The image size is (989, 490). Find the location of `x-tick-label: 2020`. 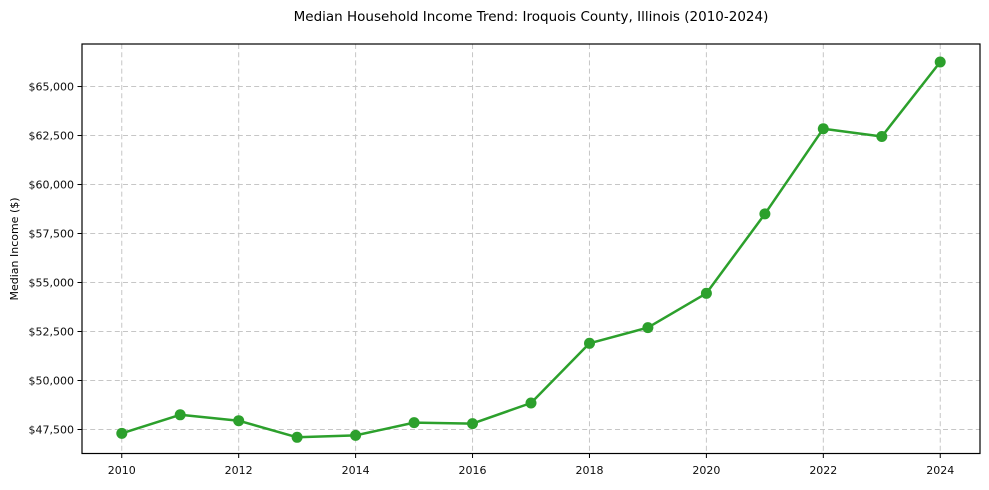

x-tick-label: 2020 is located at coordinates (706, 470).